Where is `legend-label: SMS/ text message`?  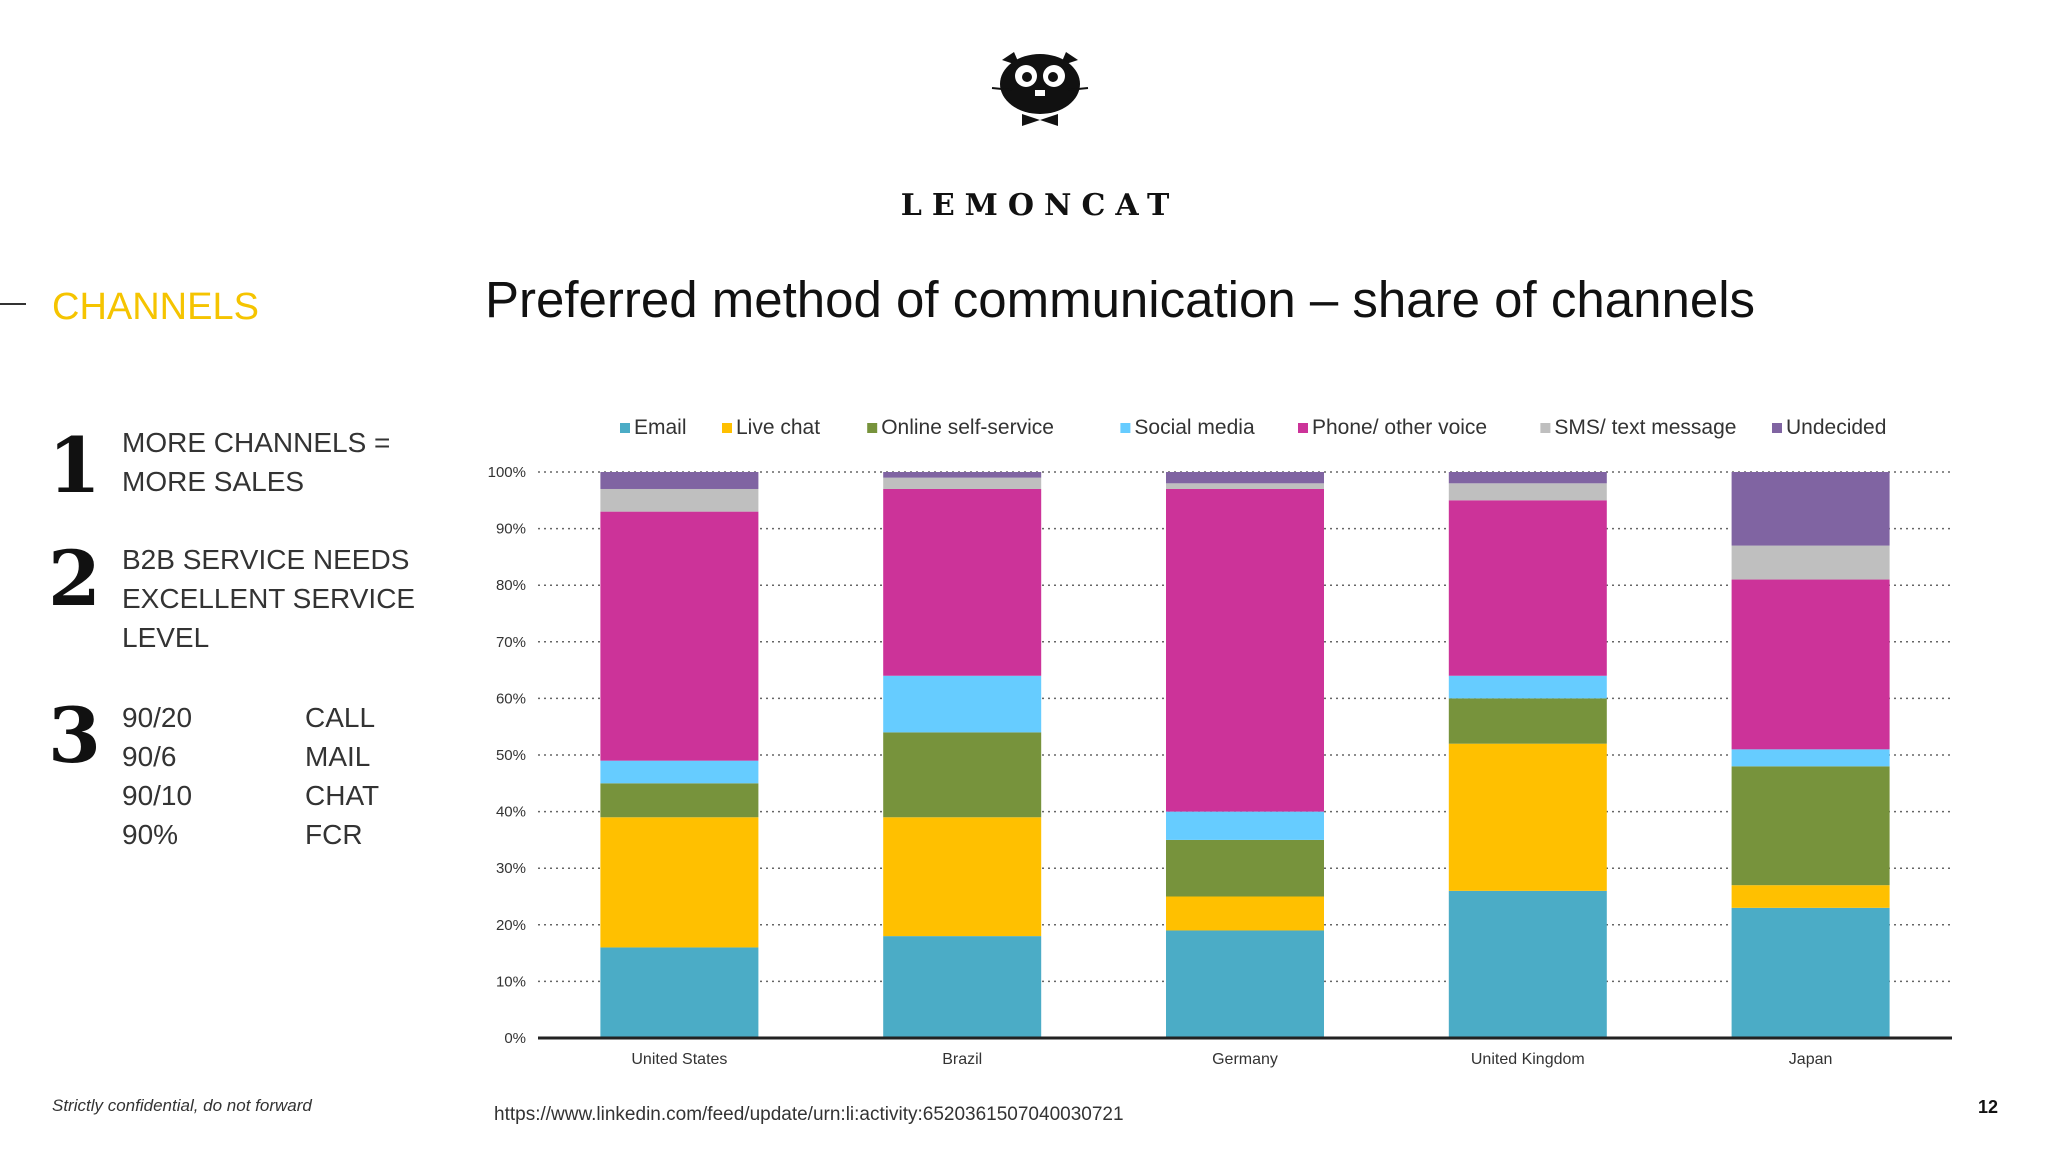 legend-label: SMS/ text message is located at coordinates (1645, 427).